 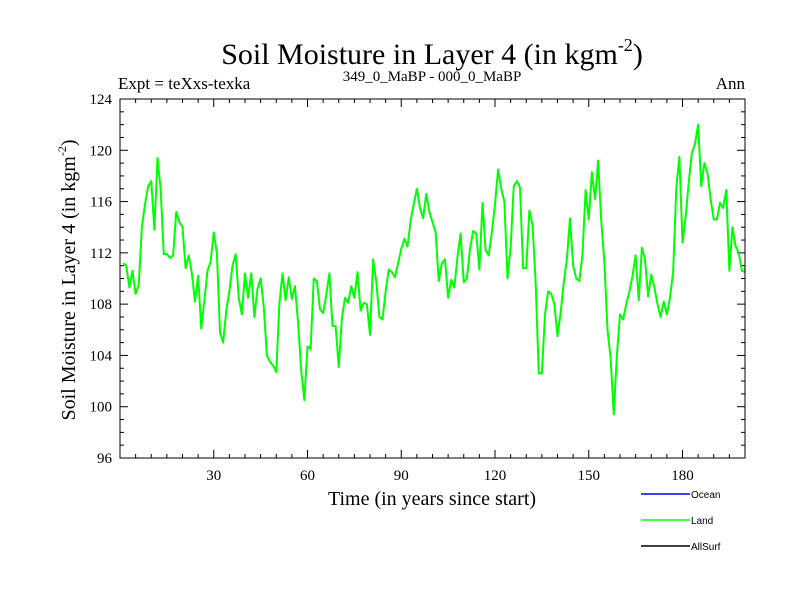 I want to click on x-tick-label: 150, so click(x=589, y=476).